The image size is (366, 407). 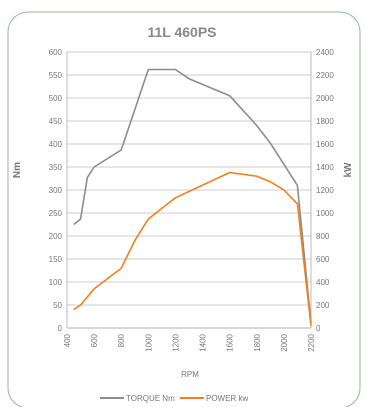 What do you see at coordinates (56, 121) in the screenshot?
I see `y-left-tick-label: 450` at bounding box center [56, 121].